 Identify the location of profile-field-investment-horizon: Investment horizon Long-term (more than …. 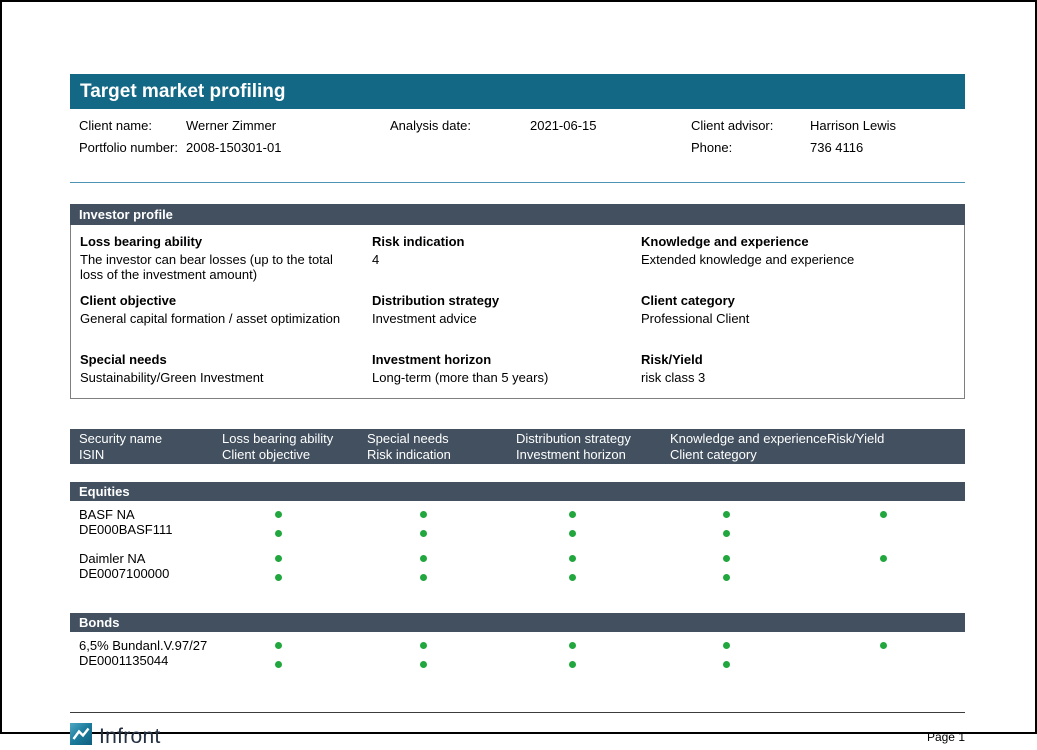
(506, 374).